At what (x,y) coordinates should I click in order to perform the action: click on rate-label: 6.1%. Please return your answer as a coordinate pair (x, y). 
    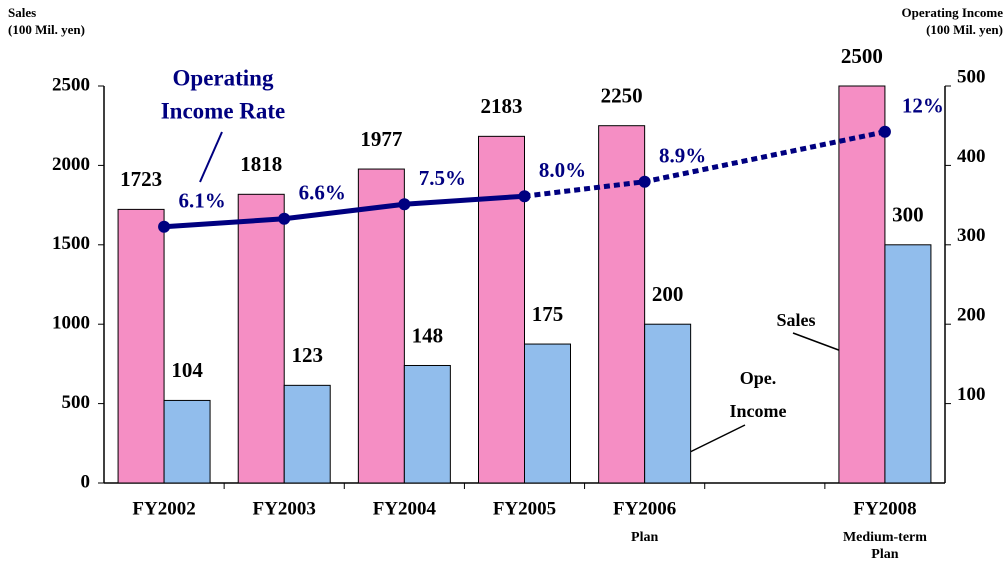
    Looking at the image, I should click on (201, 201).